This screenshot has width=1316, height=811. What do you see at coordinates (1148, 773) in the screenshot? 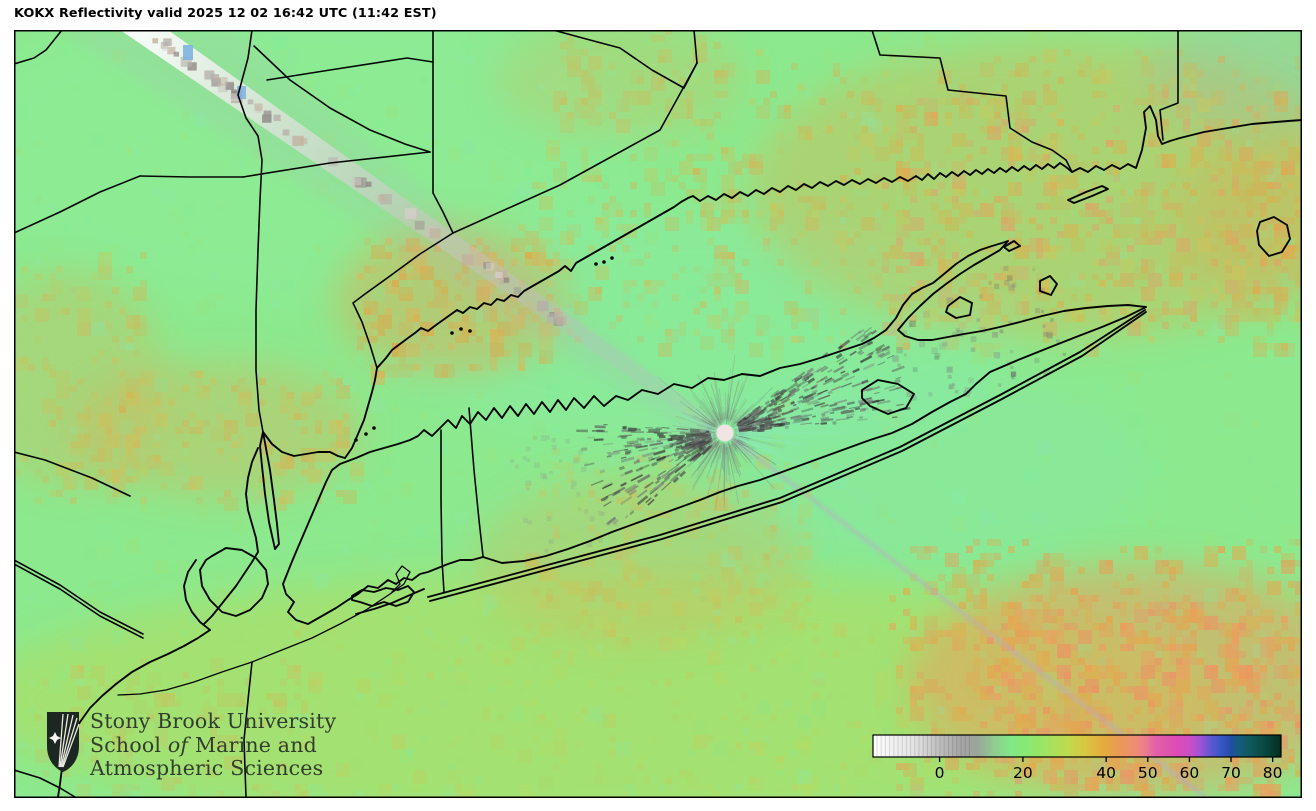
I see `colorbar-tick-label: 50` at bounding box center [1148, 773].